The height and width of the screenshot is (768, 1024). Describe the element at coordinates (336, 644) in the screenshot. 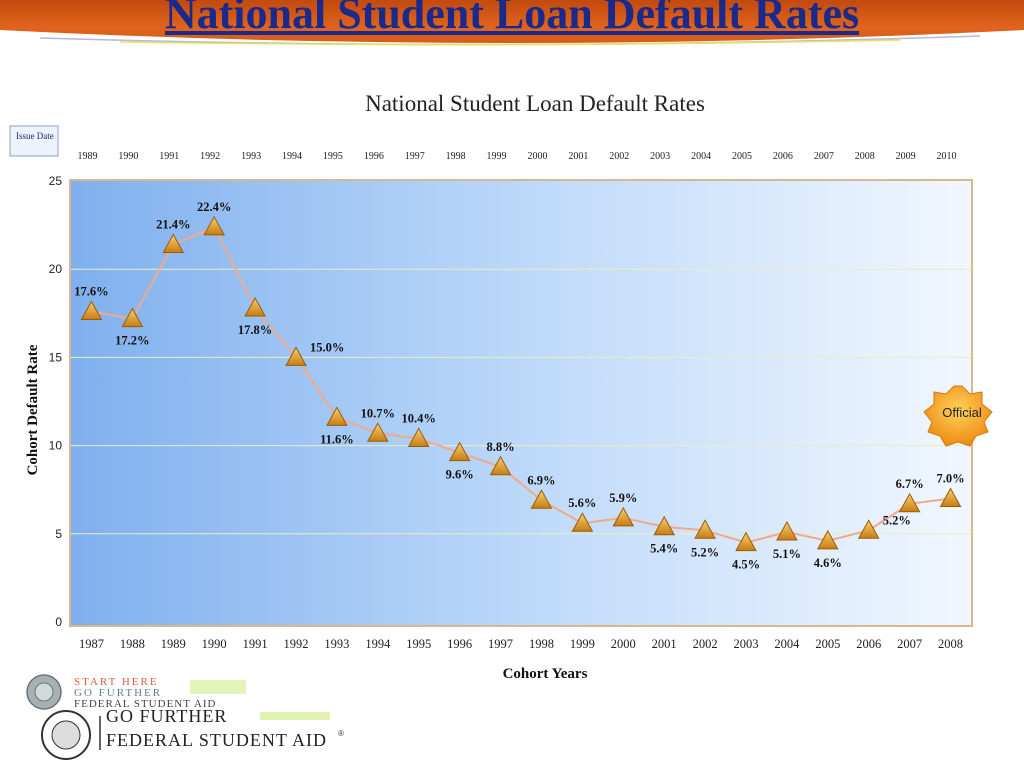

I see `x-tick-label: 1993` at that location.